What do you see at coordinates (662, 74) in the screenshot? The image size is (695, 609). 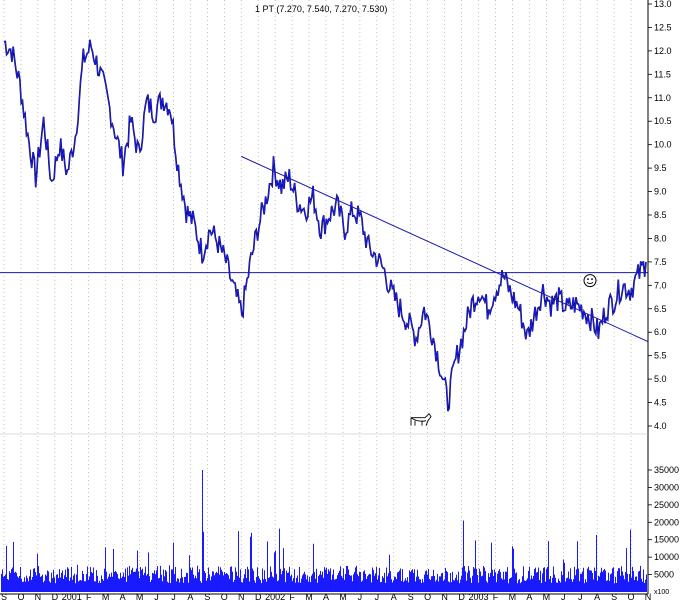 I see `y-tick-label: 11.5` at bounding box center [662, 74].